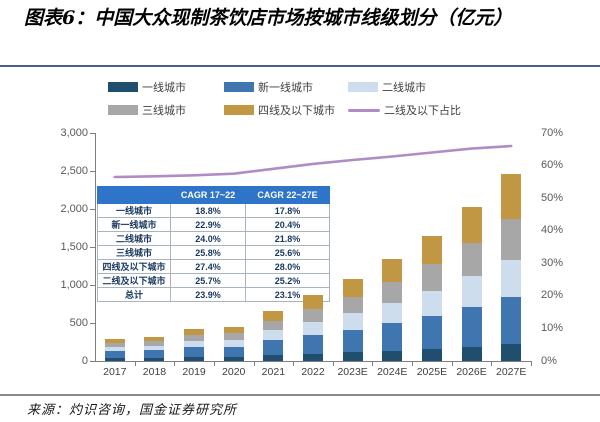 This screenshot has height=422, width=600. Describe the element at coordinates (313, 161) in the screenshot. I see `share-line-series` at that location.